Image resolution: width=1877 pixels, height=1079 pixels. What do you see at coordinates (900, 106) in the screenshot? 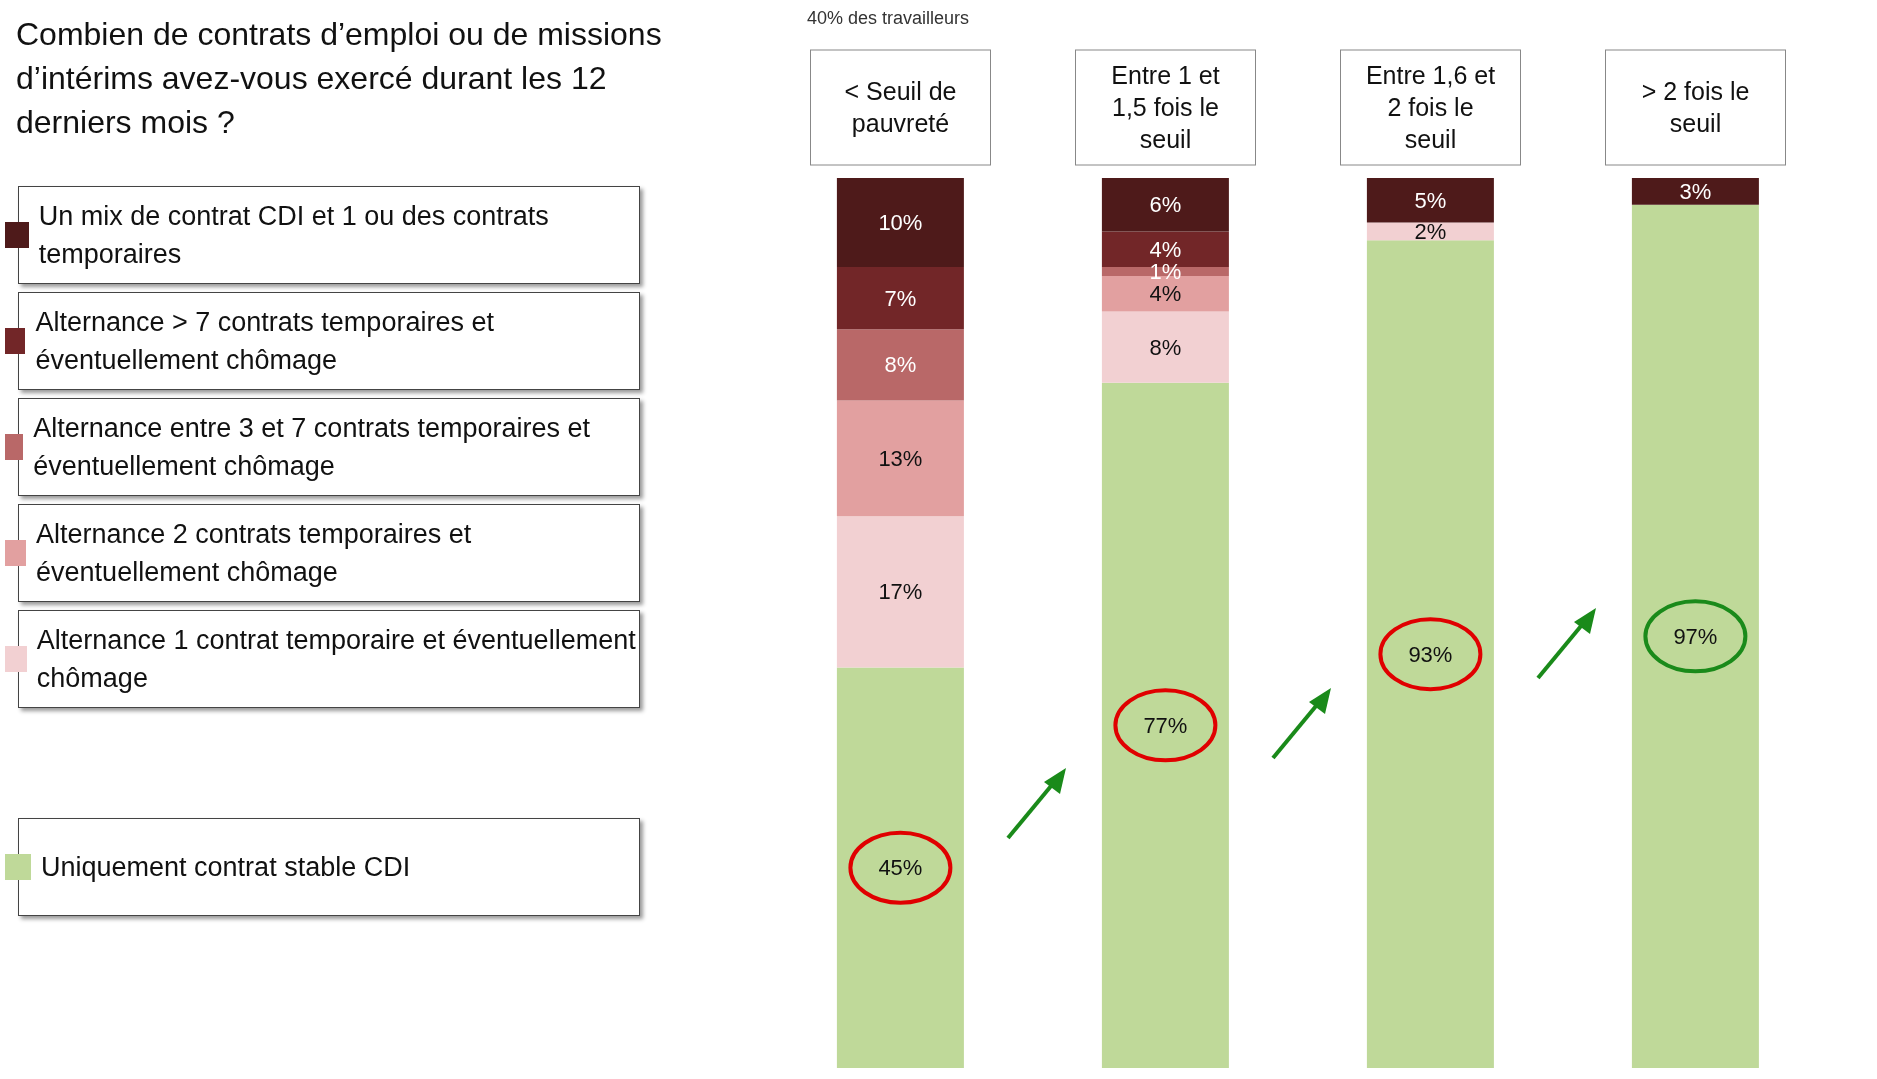
I see `x-tick-label: < Seuil de pauvreté` at bounding box center [900, 106].